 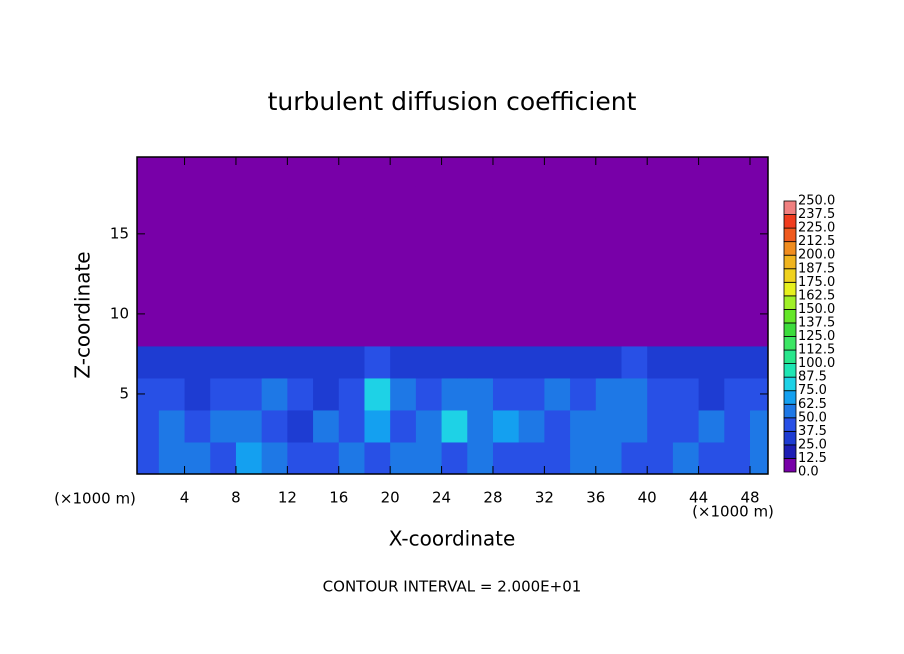 I want to click on colorbar-label: 137.5, so click(x=816, y=322).